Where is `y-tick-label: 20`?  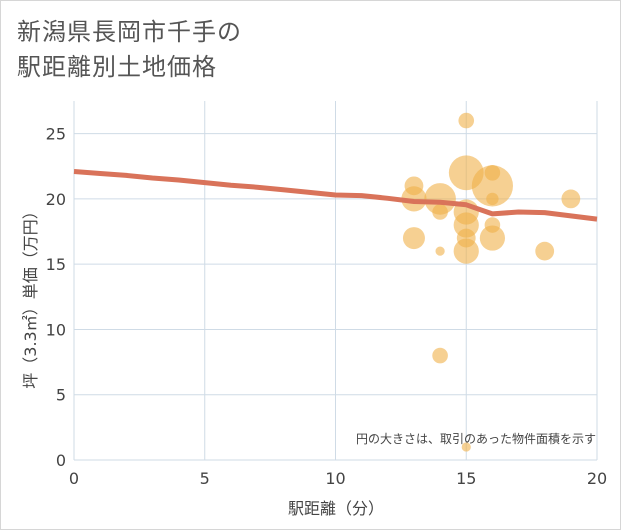 y-tick-label: 20 is located at coordinates (56, 199).